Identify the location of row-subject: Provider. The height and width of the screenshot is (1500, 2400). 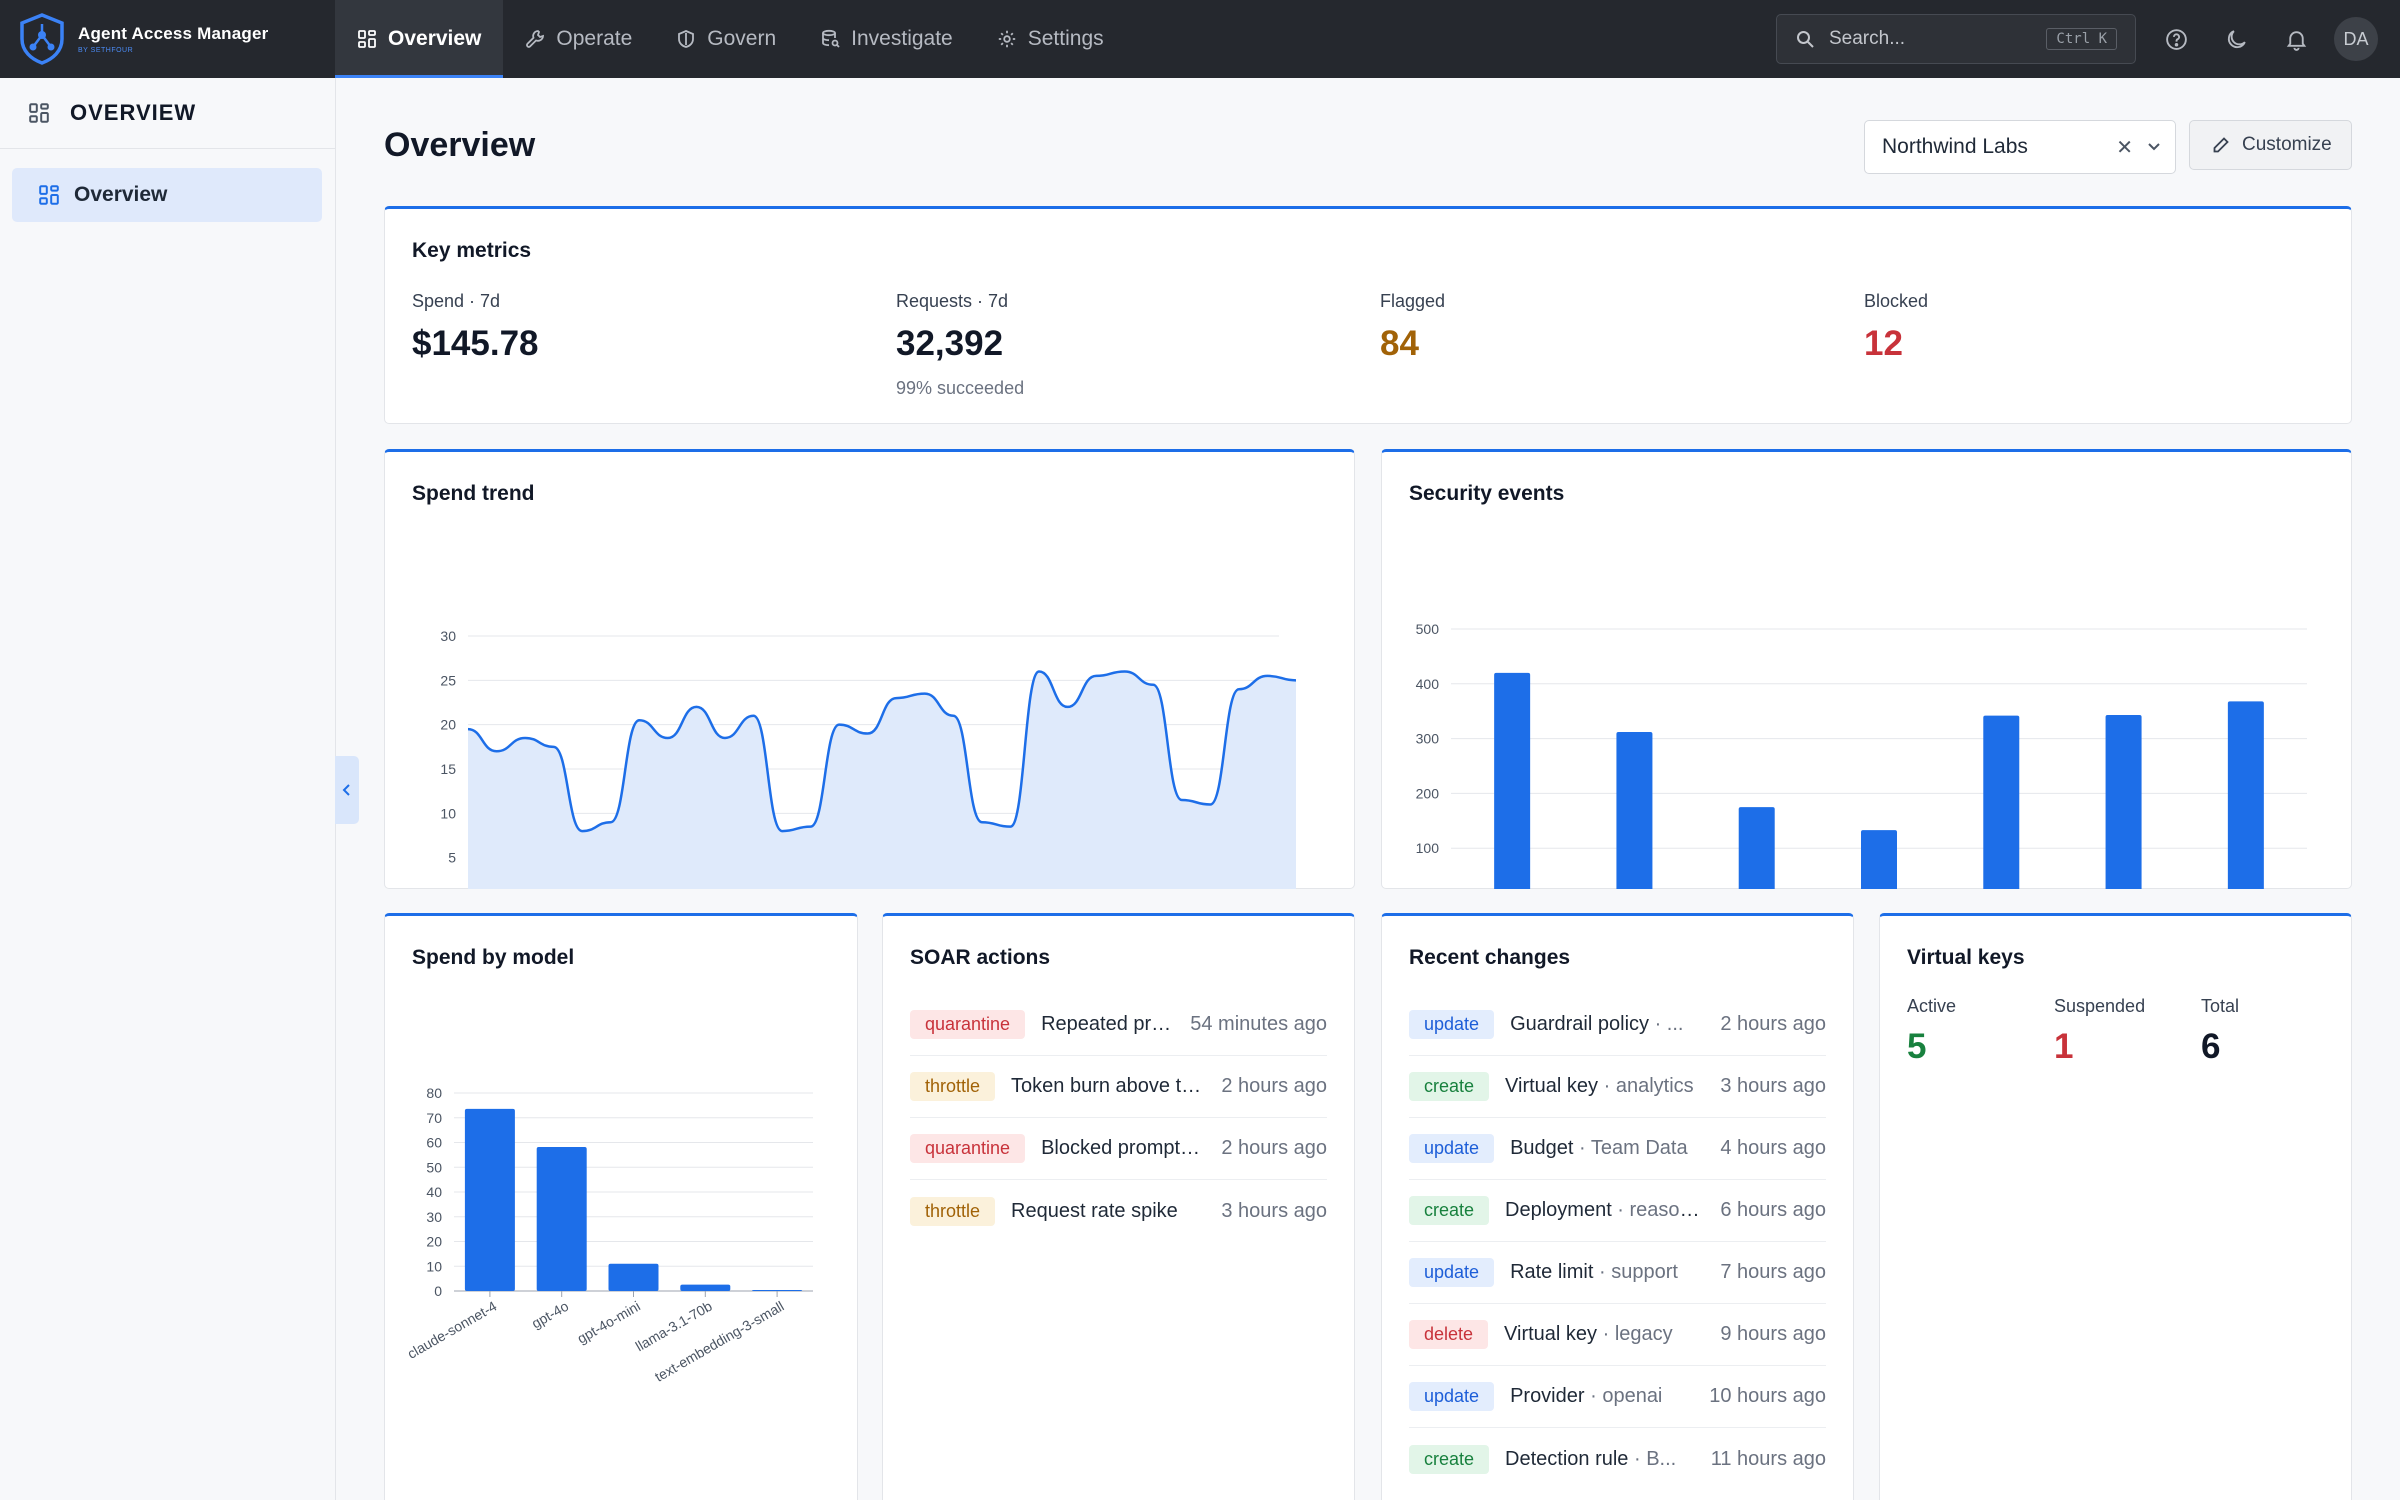
(1547, 1396).